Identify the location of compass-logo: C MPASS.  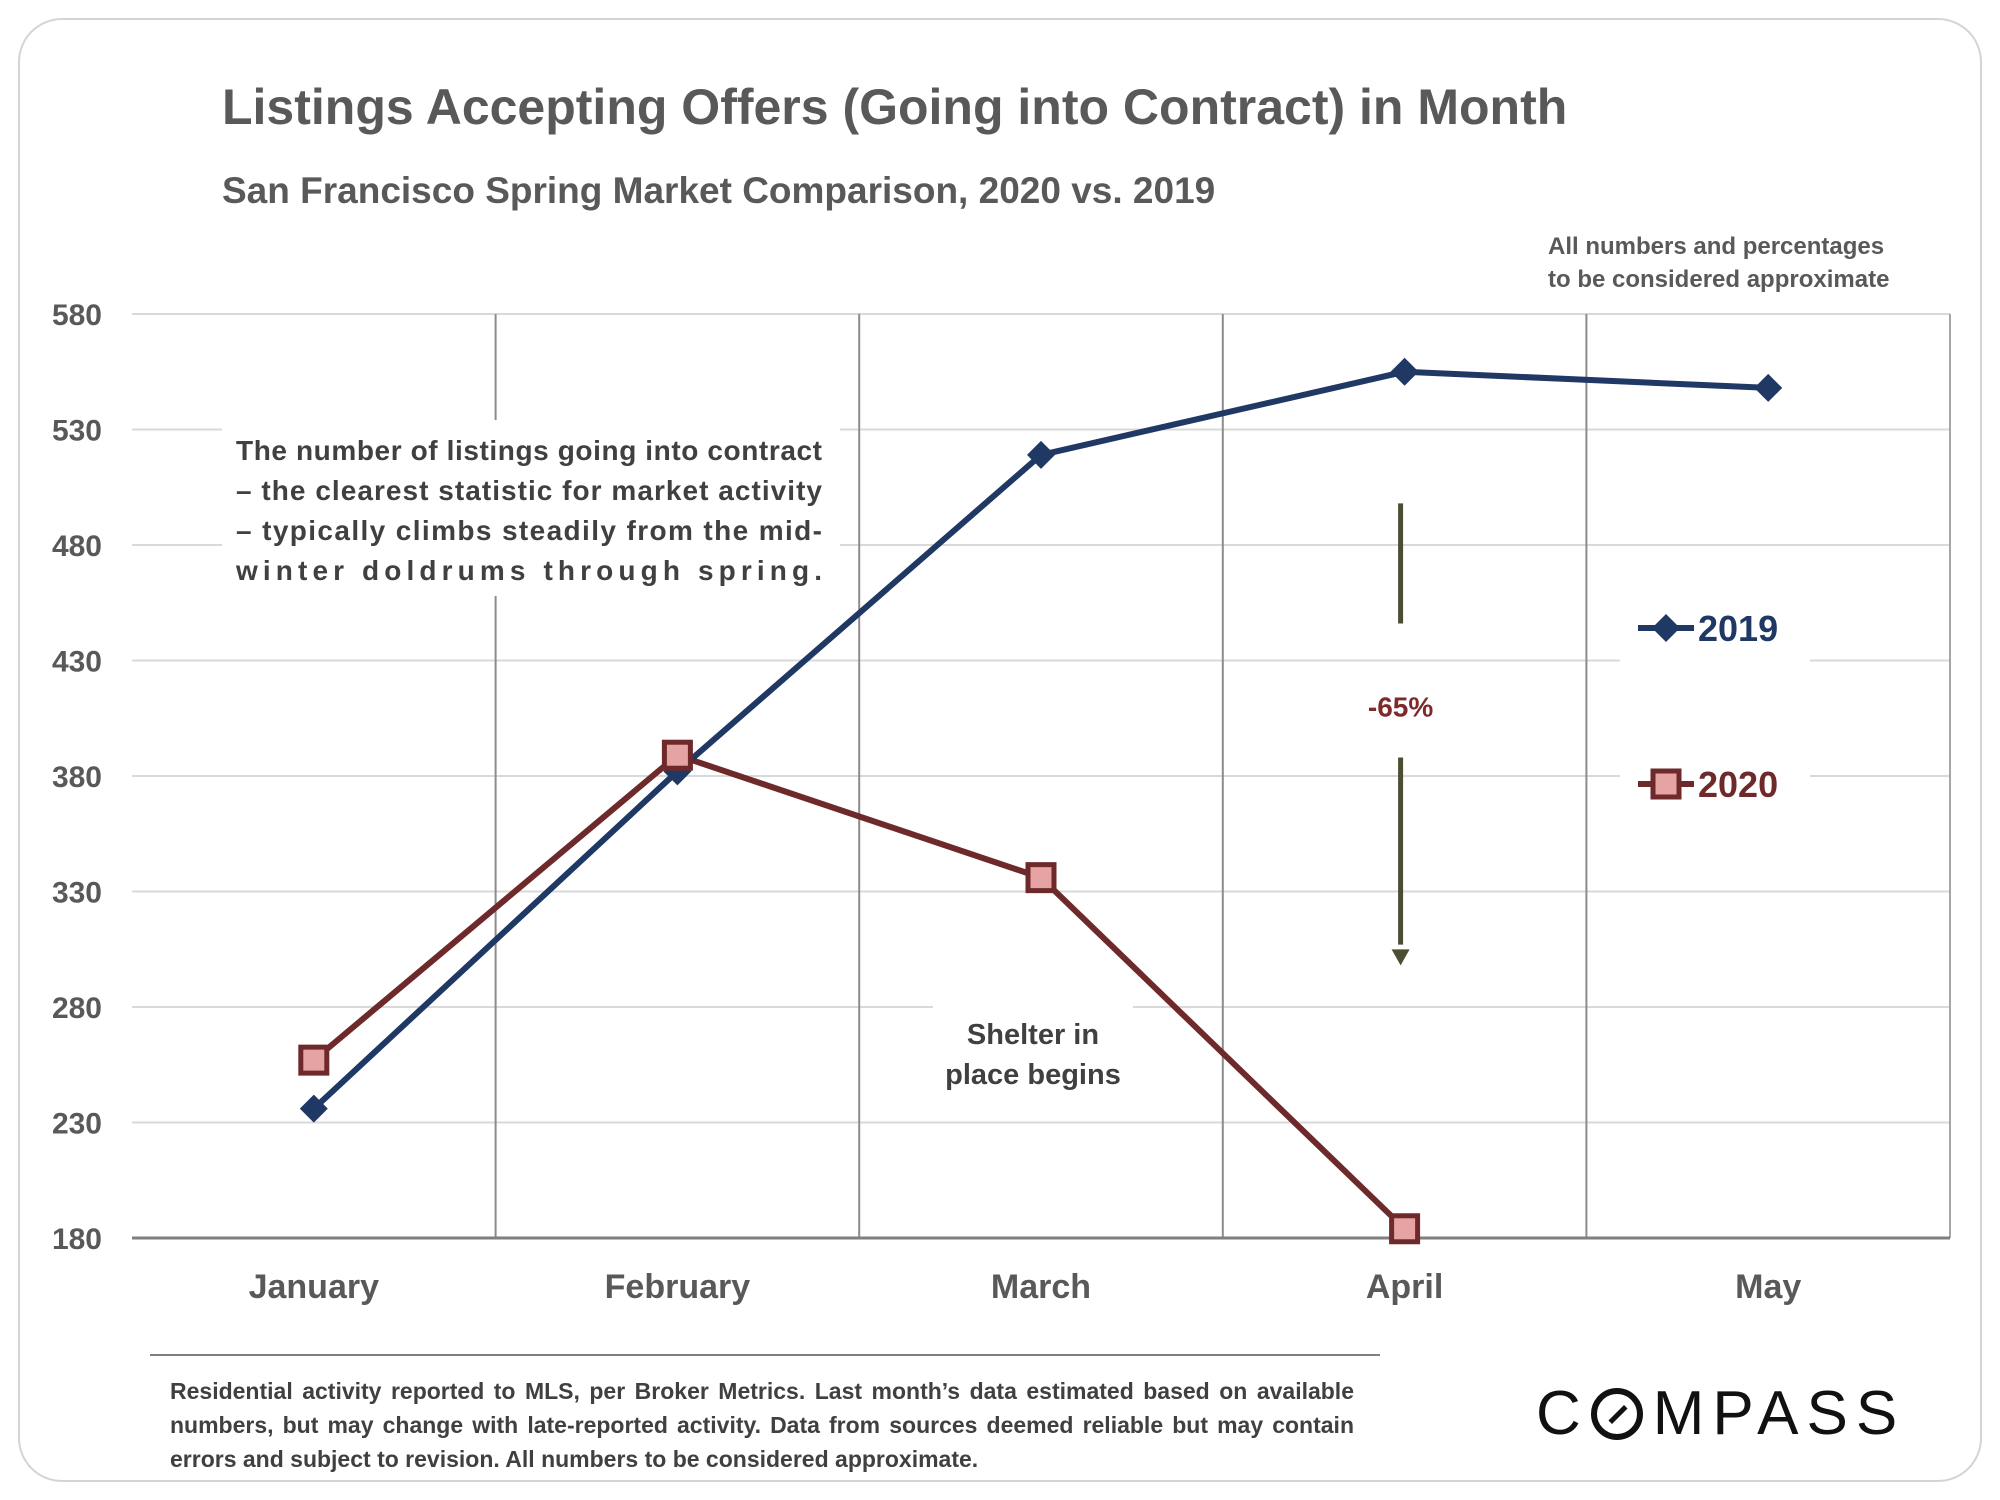
(1720, 1413).